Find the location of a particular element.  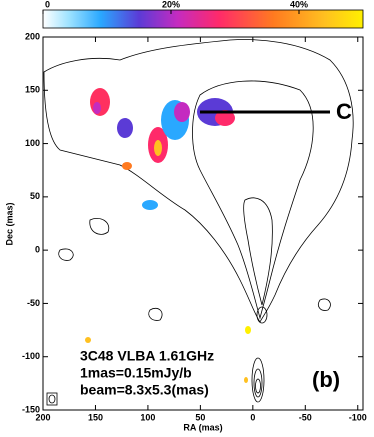

y-tick-label: 100 is located at coordinates (32, 143).